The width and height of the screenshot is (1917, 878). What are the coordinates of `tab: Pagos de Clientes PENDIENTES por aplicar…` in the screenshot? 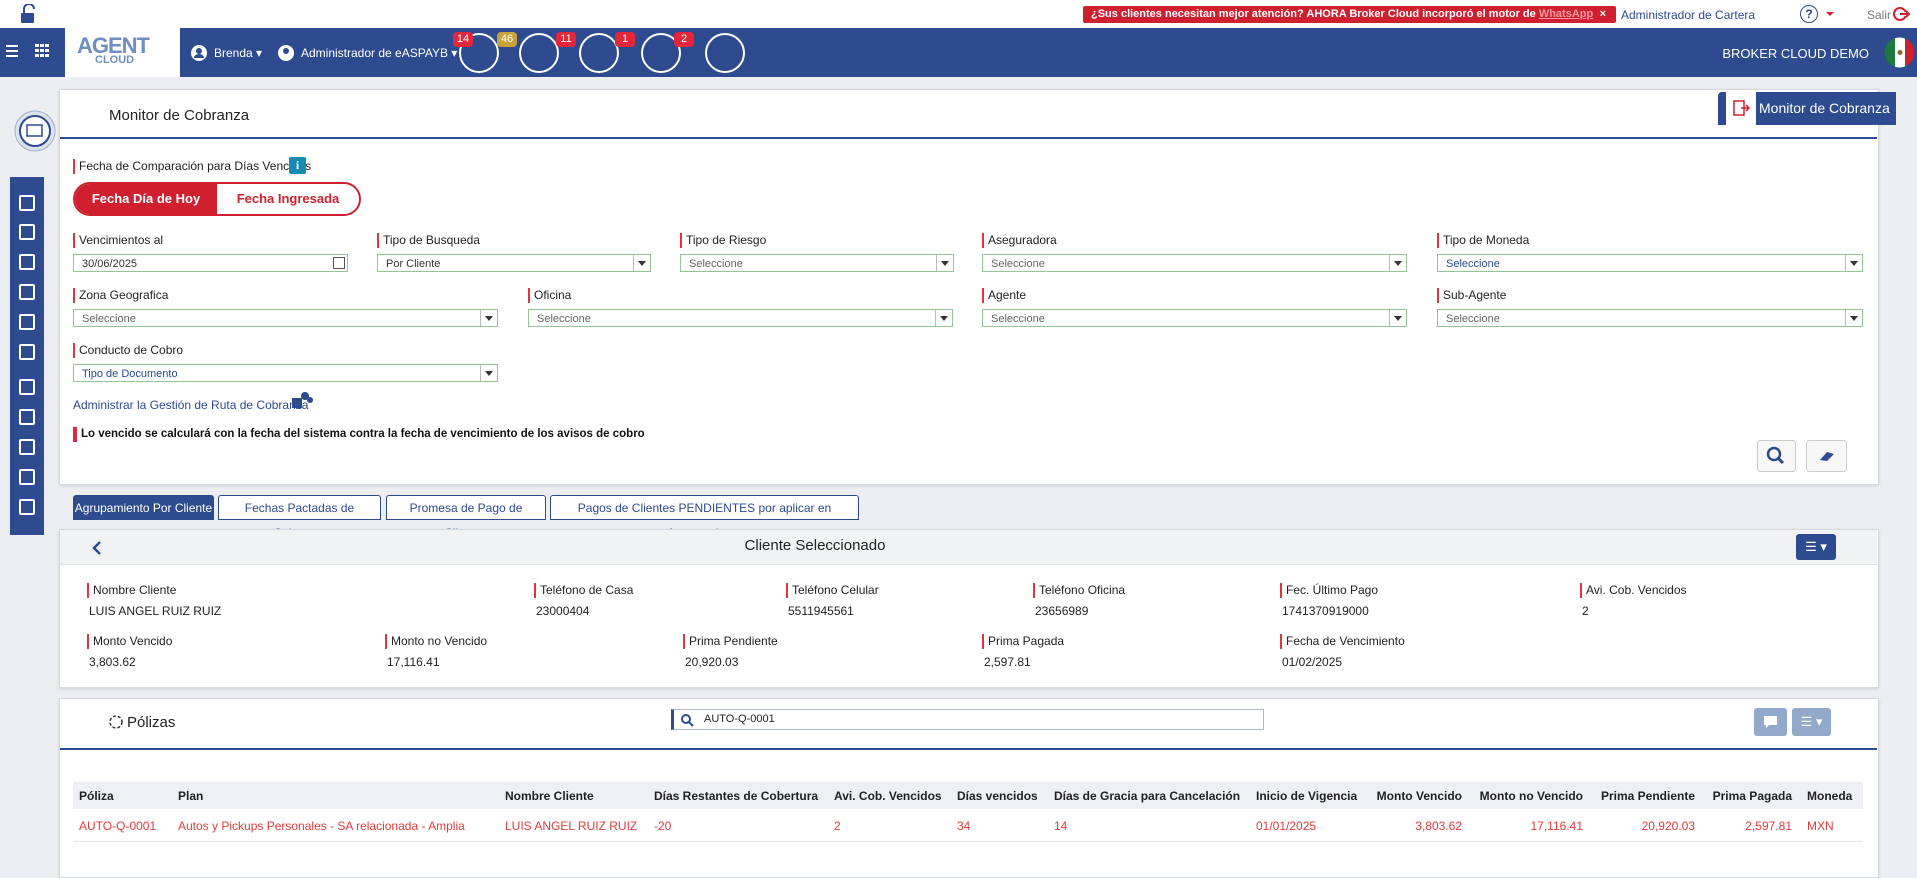 It's located at (704, 517).